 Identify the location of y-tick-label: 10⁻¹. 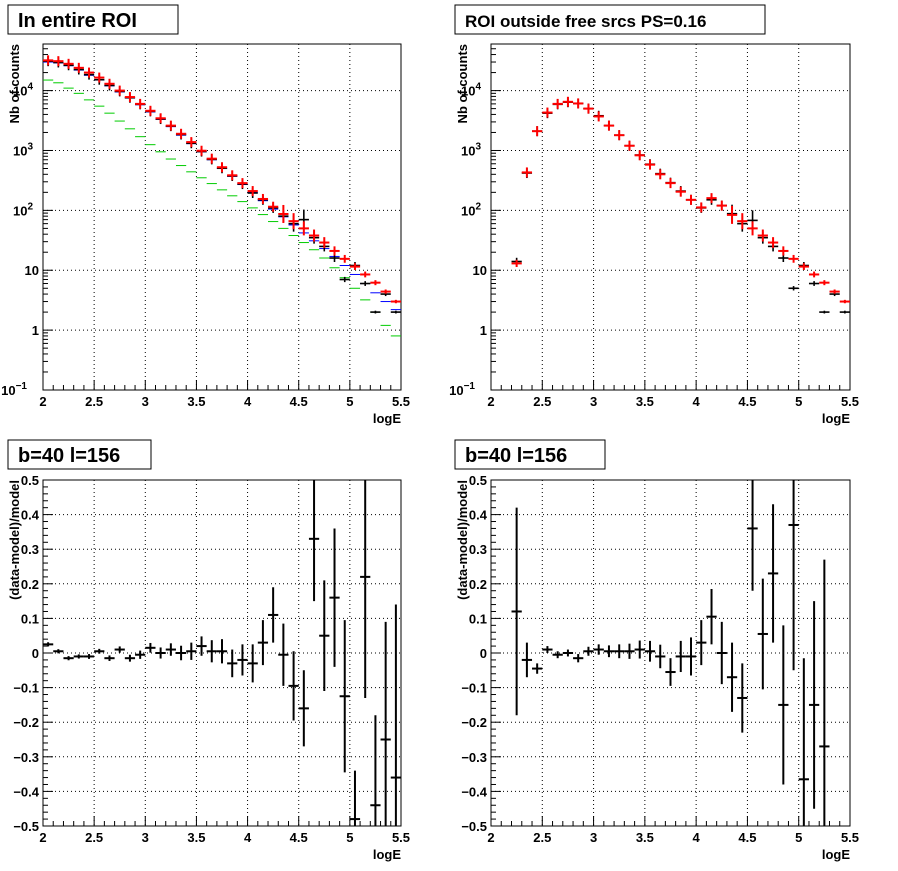
(462, 389).